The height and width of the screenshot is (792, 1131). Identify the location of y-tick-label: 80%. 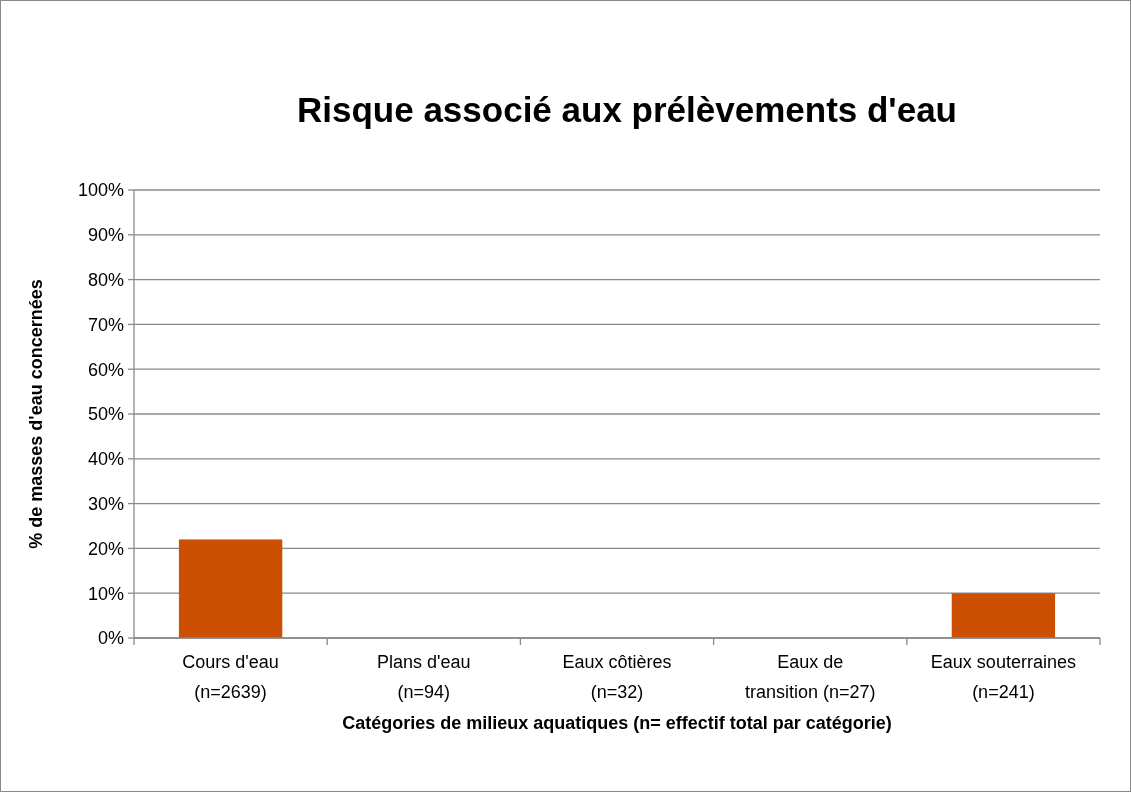
(105, 279).